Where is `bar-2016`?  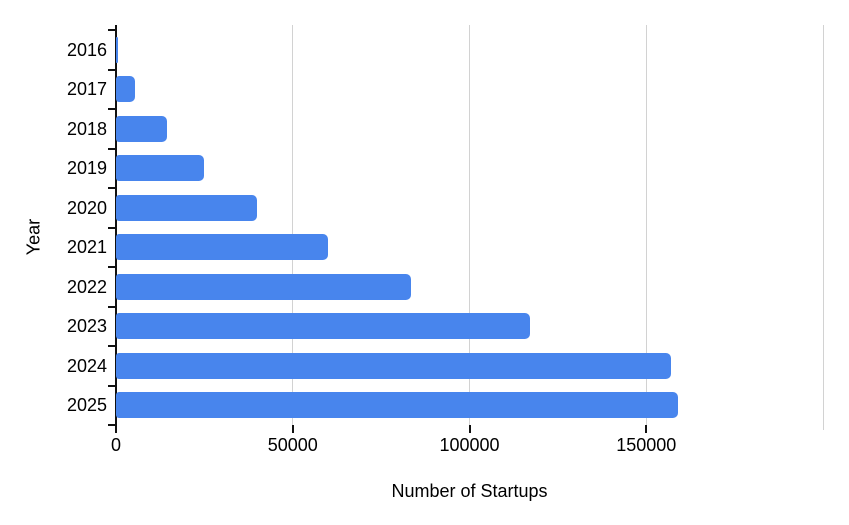 bar-2016 is located at coordinates (117, 49).